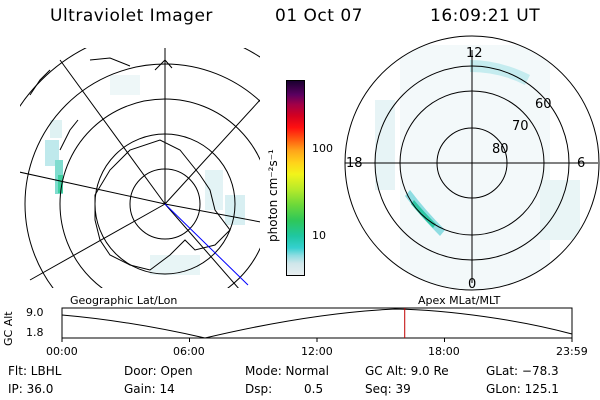 The image size is (600, 400). I want to click on time-label: 16:09:21 UT, so click(485, 16).